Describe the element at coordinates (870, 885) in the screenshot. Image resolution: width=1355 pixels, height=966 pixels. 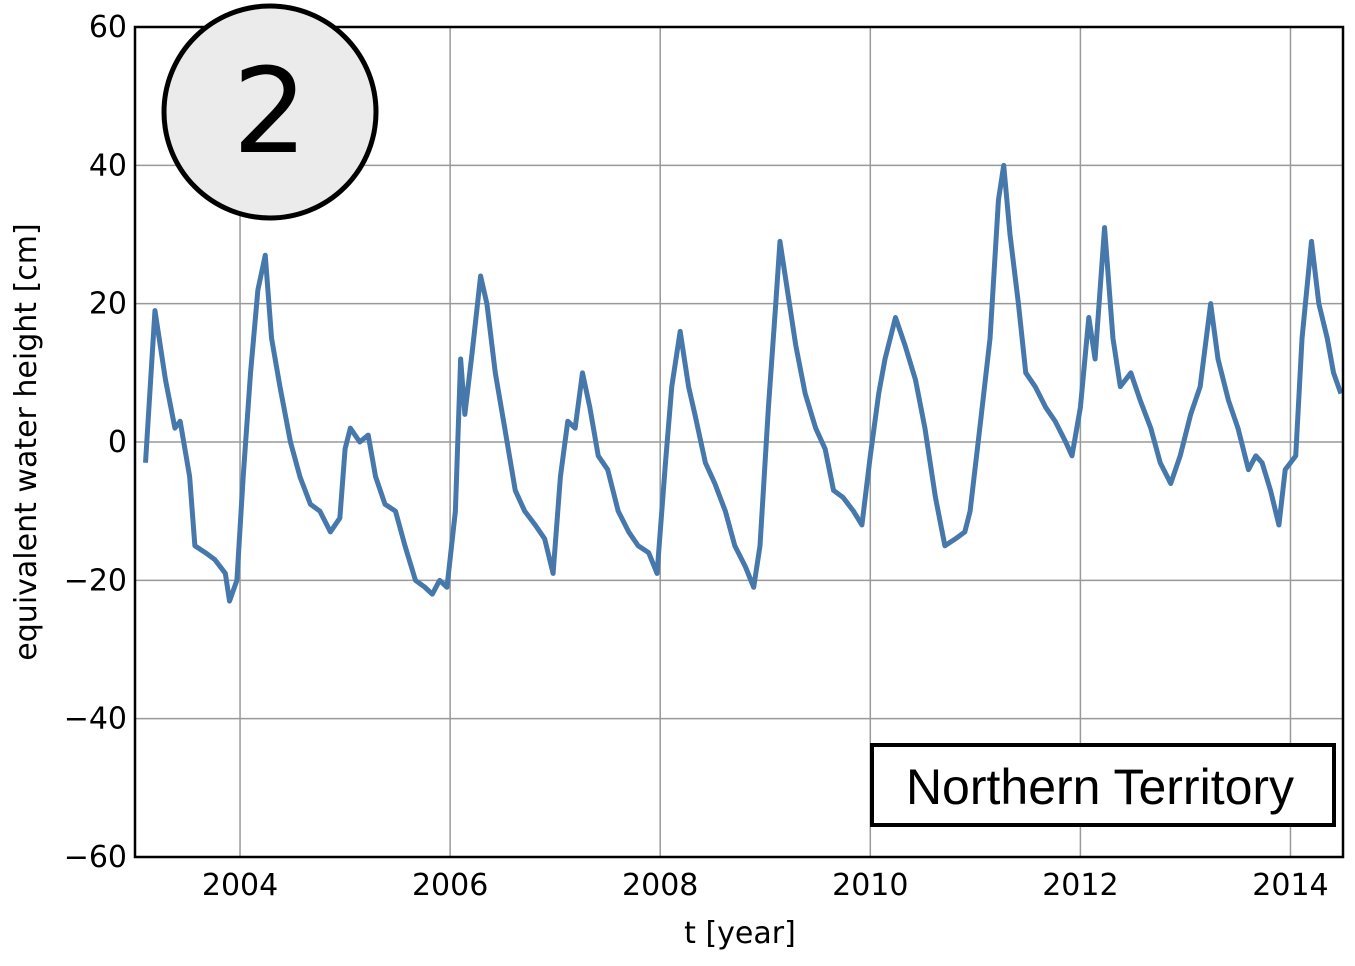
I see `x-tick-label: 2010` at that location.